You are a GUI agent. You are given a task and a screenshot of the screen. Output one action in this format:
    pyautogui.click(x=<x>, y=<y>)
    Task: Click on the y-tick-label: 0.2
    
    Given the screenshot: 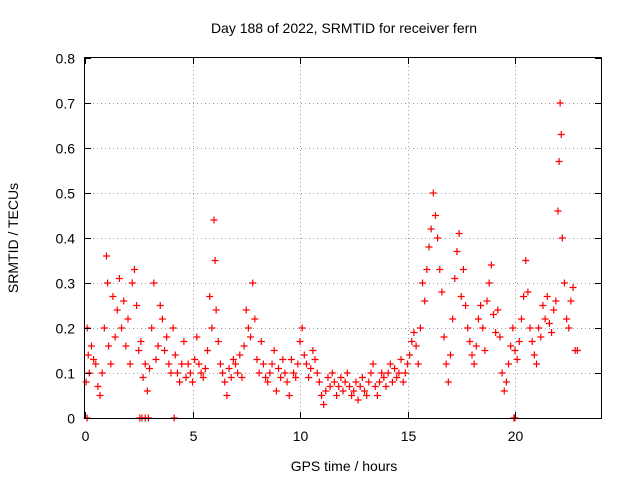 What is the action you would take?
    pyautogui.click(x=66, y=329)
    